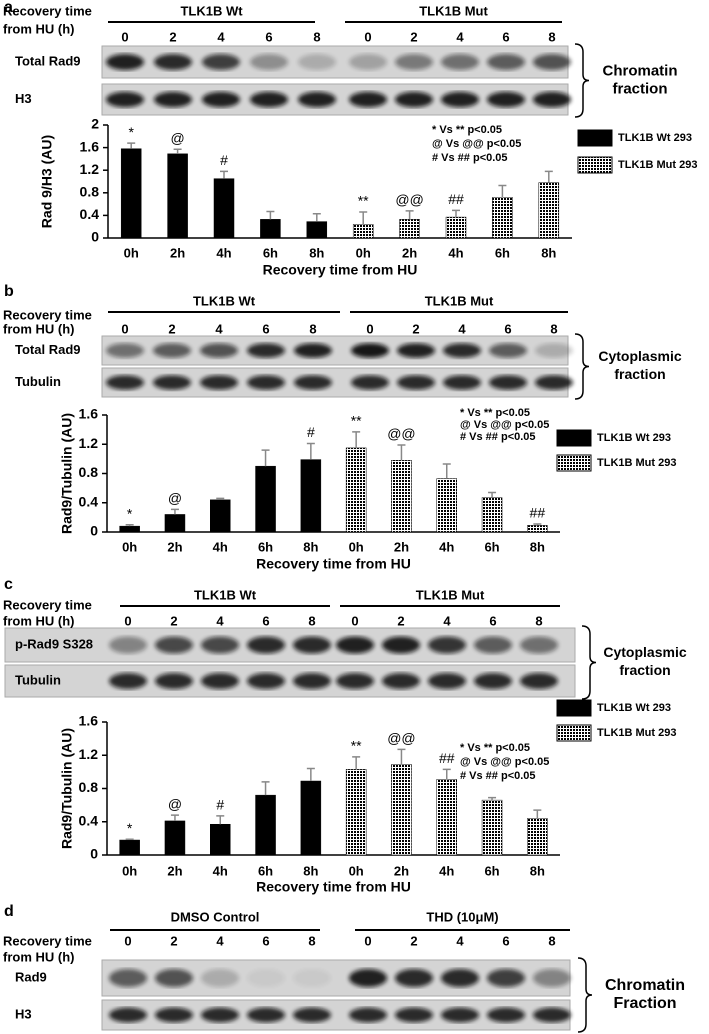 The width and height of the screenshot is (709, 1034). What do you see at coordinates (23, 1013) in the screenshot?
I see `row-label: H3` at bounding box center [23, 1013].